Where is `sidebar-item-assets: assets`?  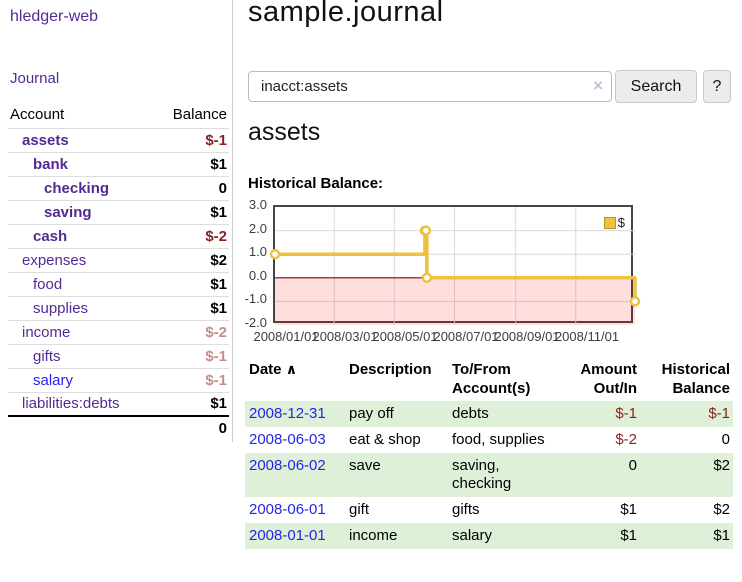
sidebar-item-assets: assets is located at coordinates (45, 140).